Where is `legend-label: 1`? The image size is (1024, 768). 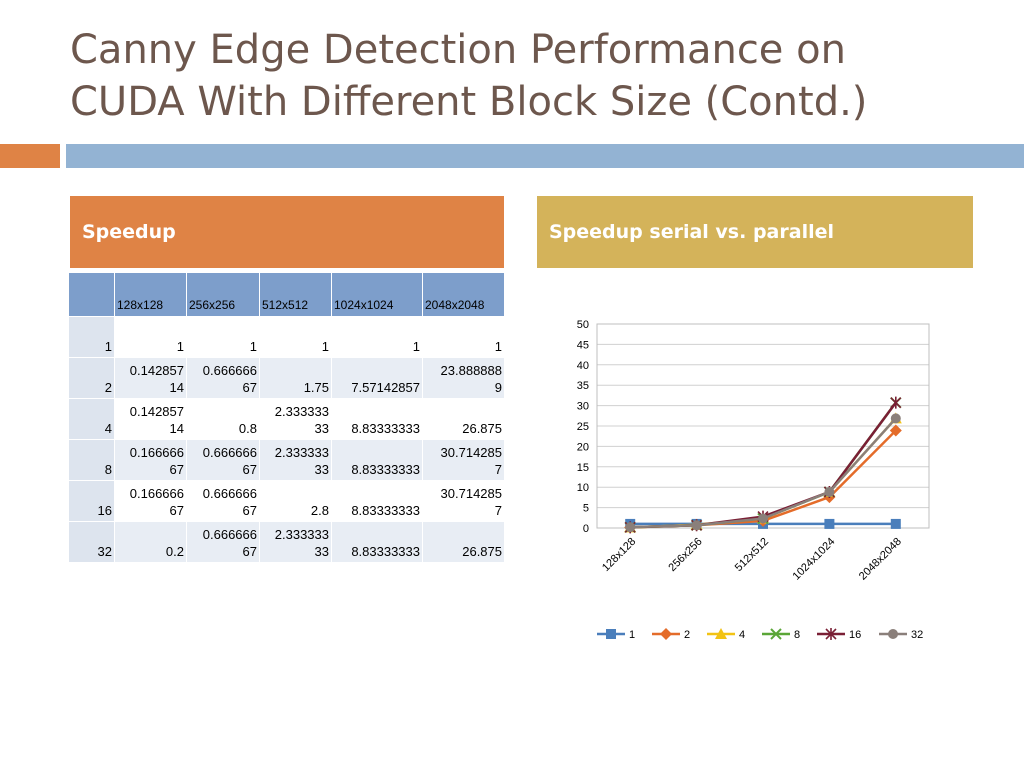 legend-label: 1 is located at coordinates (632, 635).